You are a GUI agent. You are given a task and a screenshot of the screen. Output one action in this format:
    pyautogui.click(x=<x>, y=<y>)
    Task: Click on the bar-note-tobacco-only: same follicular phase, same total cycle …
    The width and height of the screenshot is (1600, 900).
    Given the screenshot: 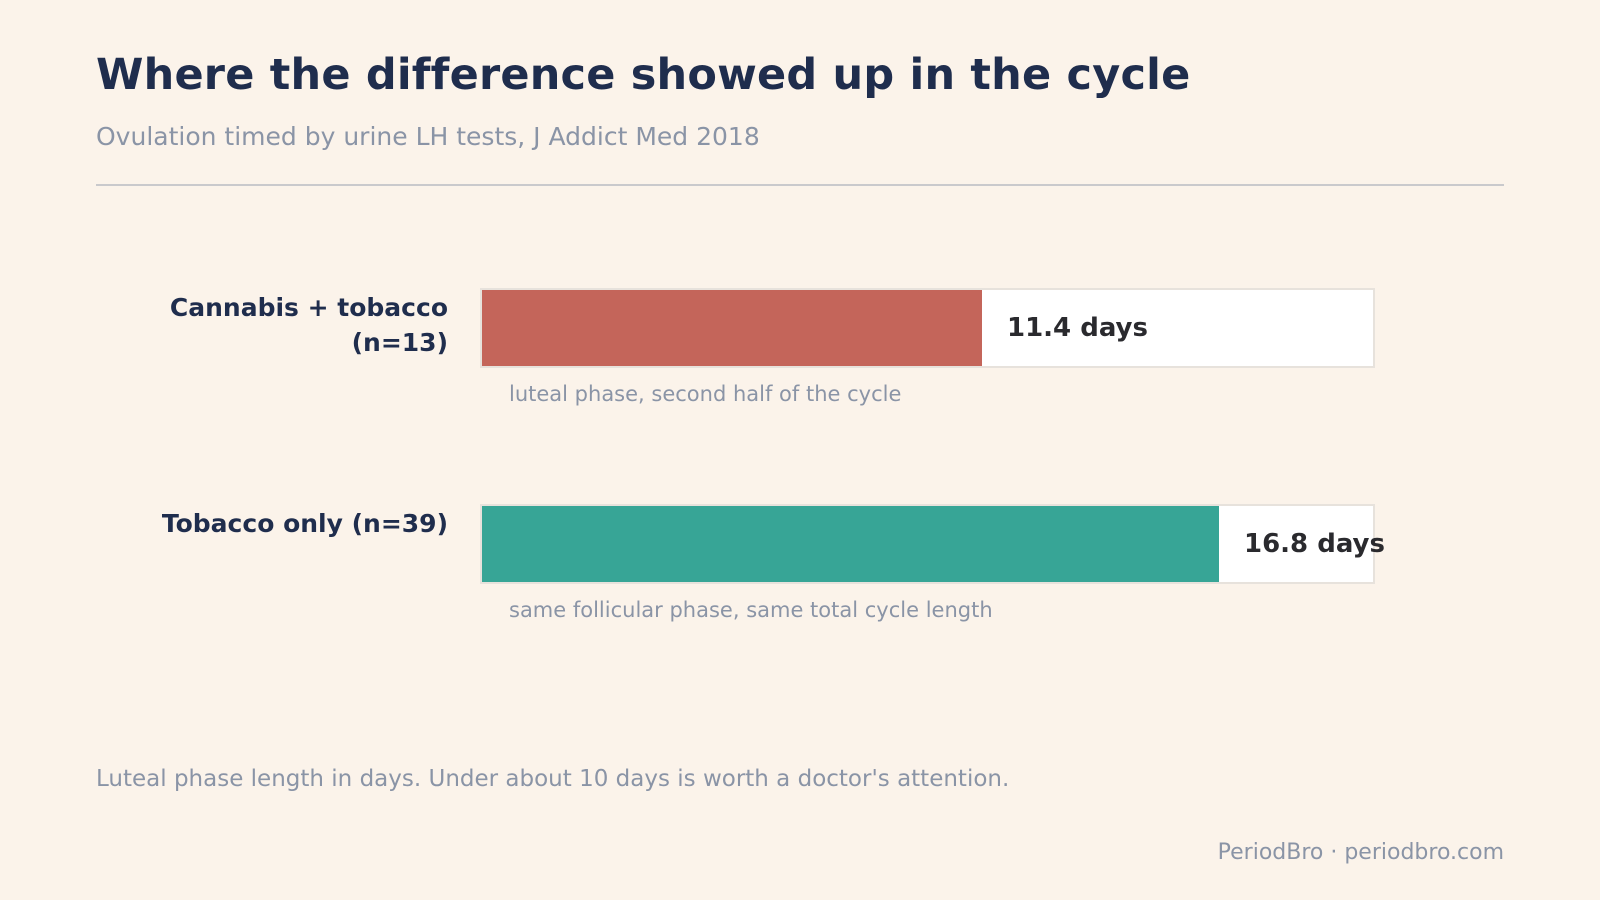 What is the action you would take?
    pyautogui.click(x=751, y=610)
    